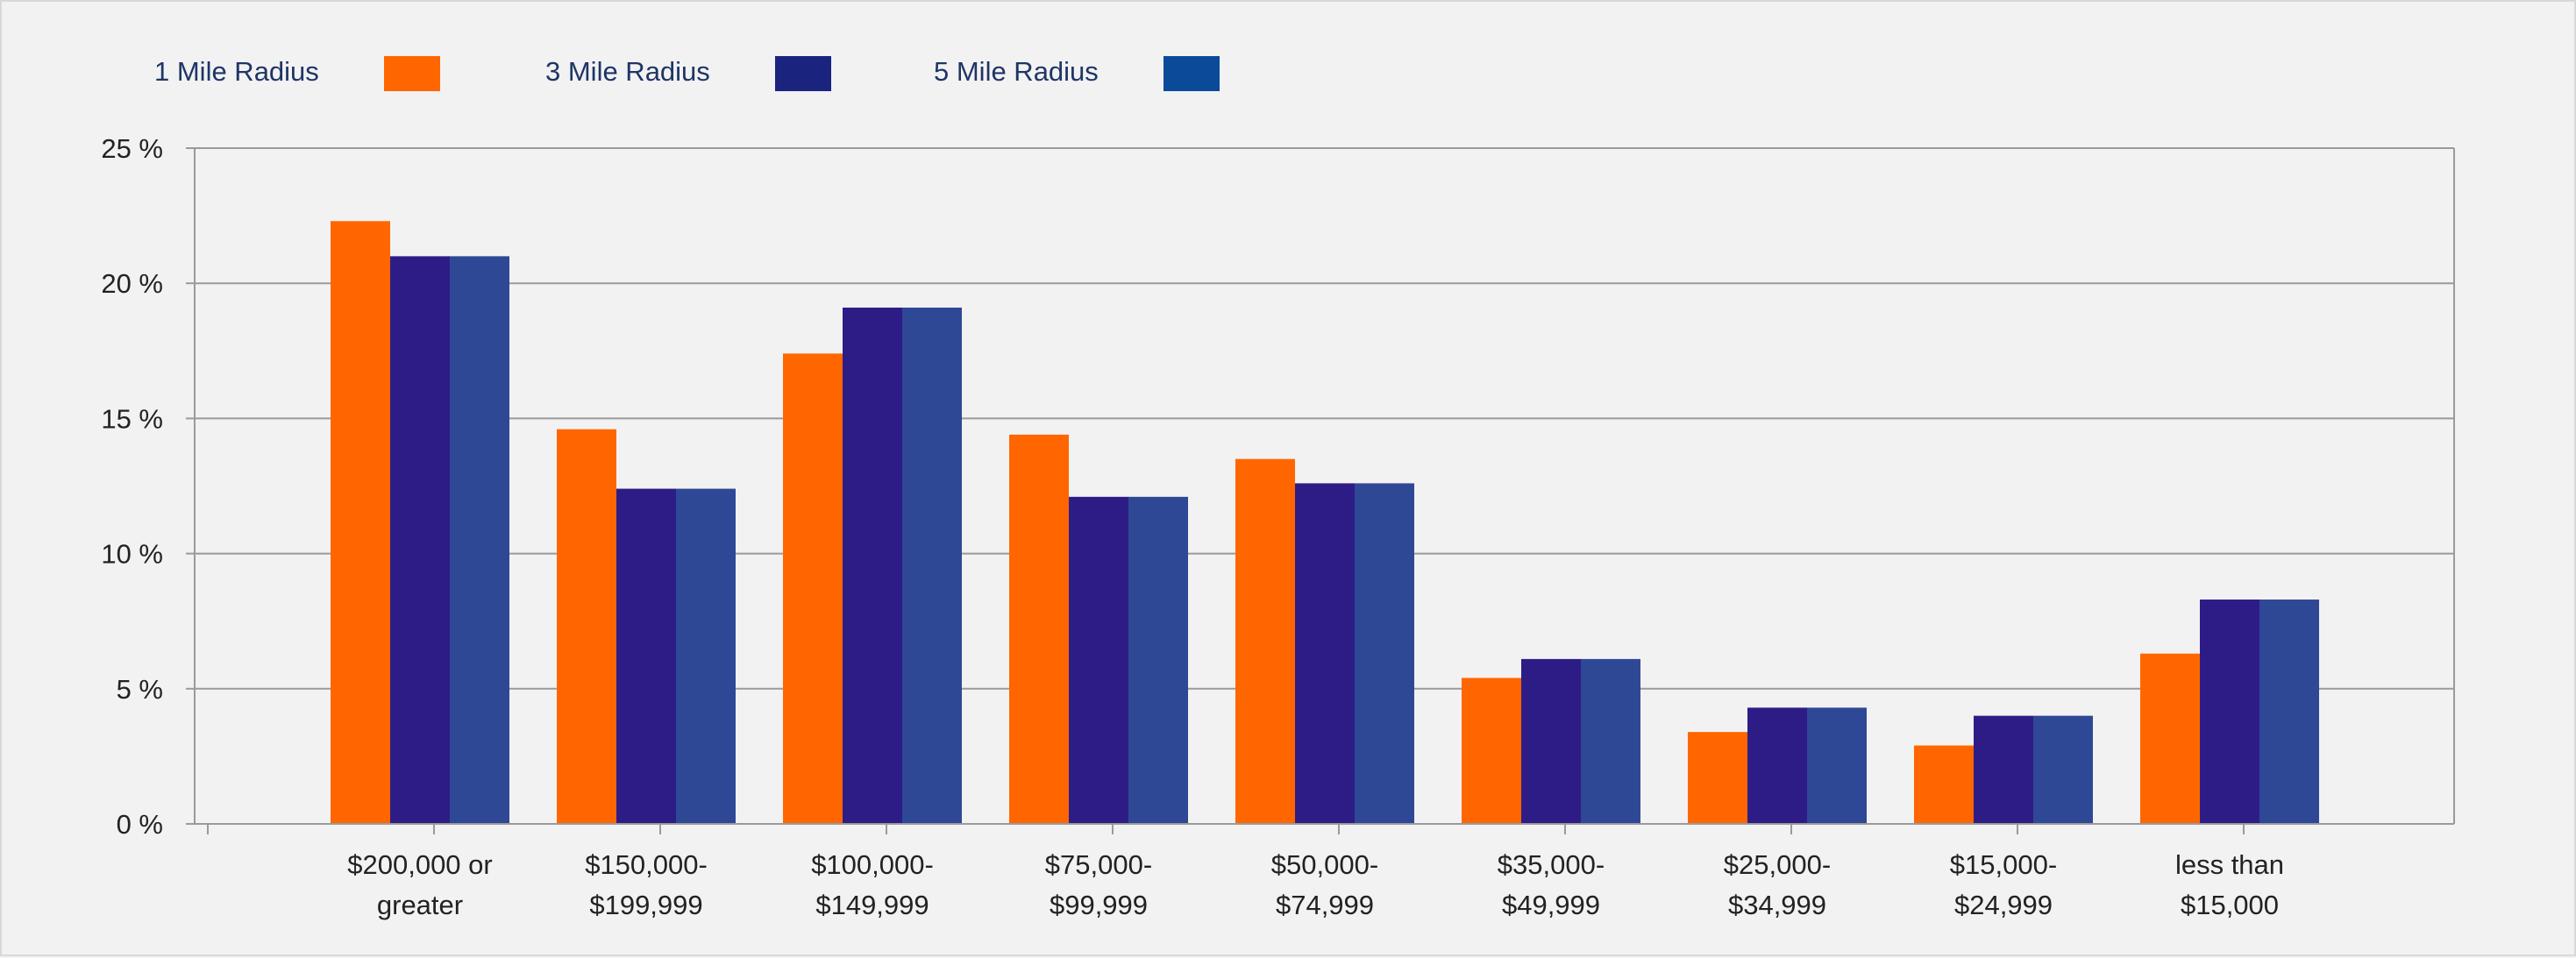 This screenshot has height=958, width=2576. Describe the element at coordinates (2229, 864) in the screenshot. I see `x-category-label: less than` at that location.